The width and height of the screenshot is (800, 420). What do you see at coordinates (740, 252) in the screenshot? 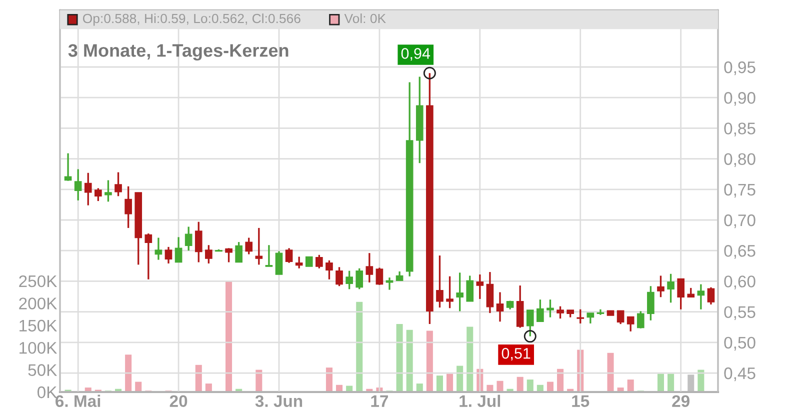
I see `y-tick-label: 0,65` at bounding box center [740, 252].